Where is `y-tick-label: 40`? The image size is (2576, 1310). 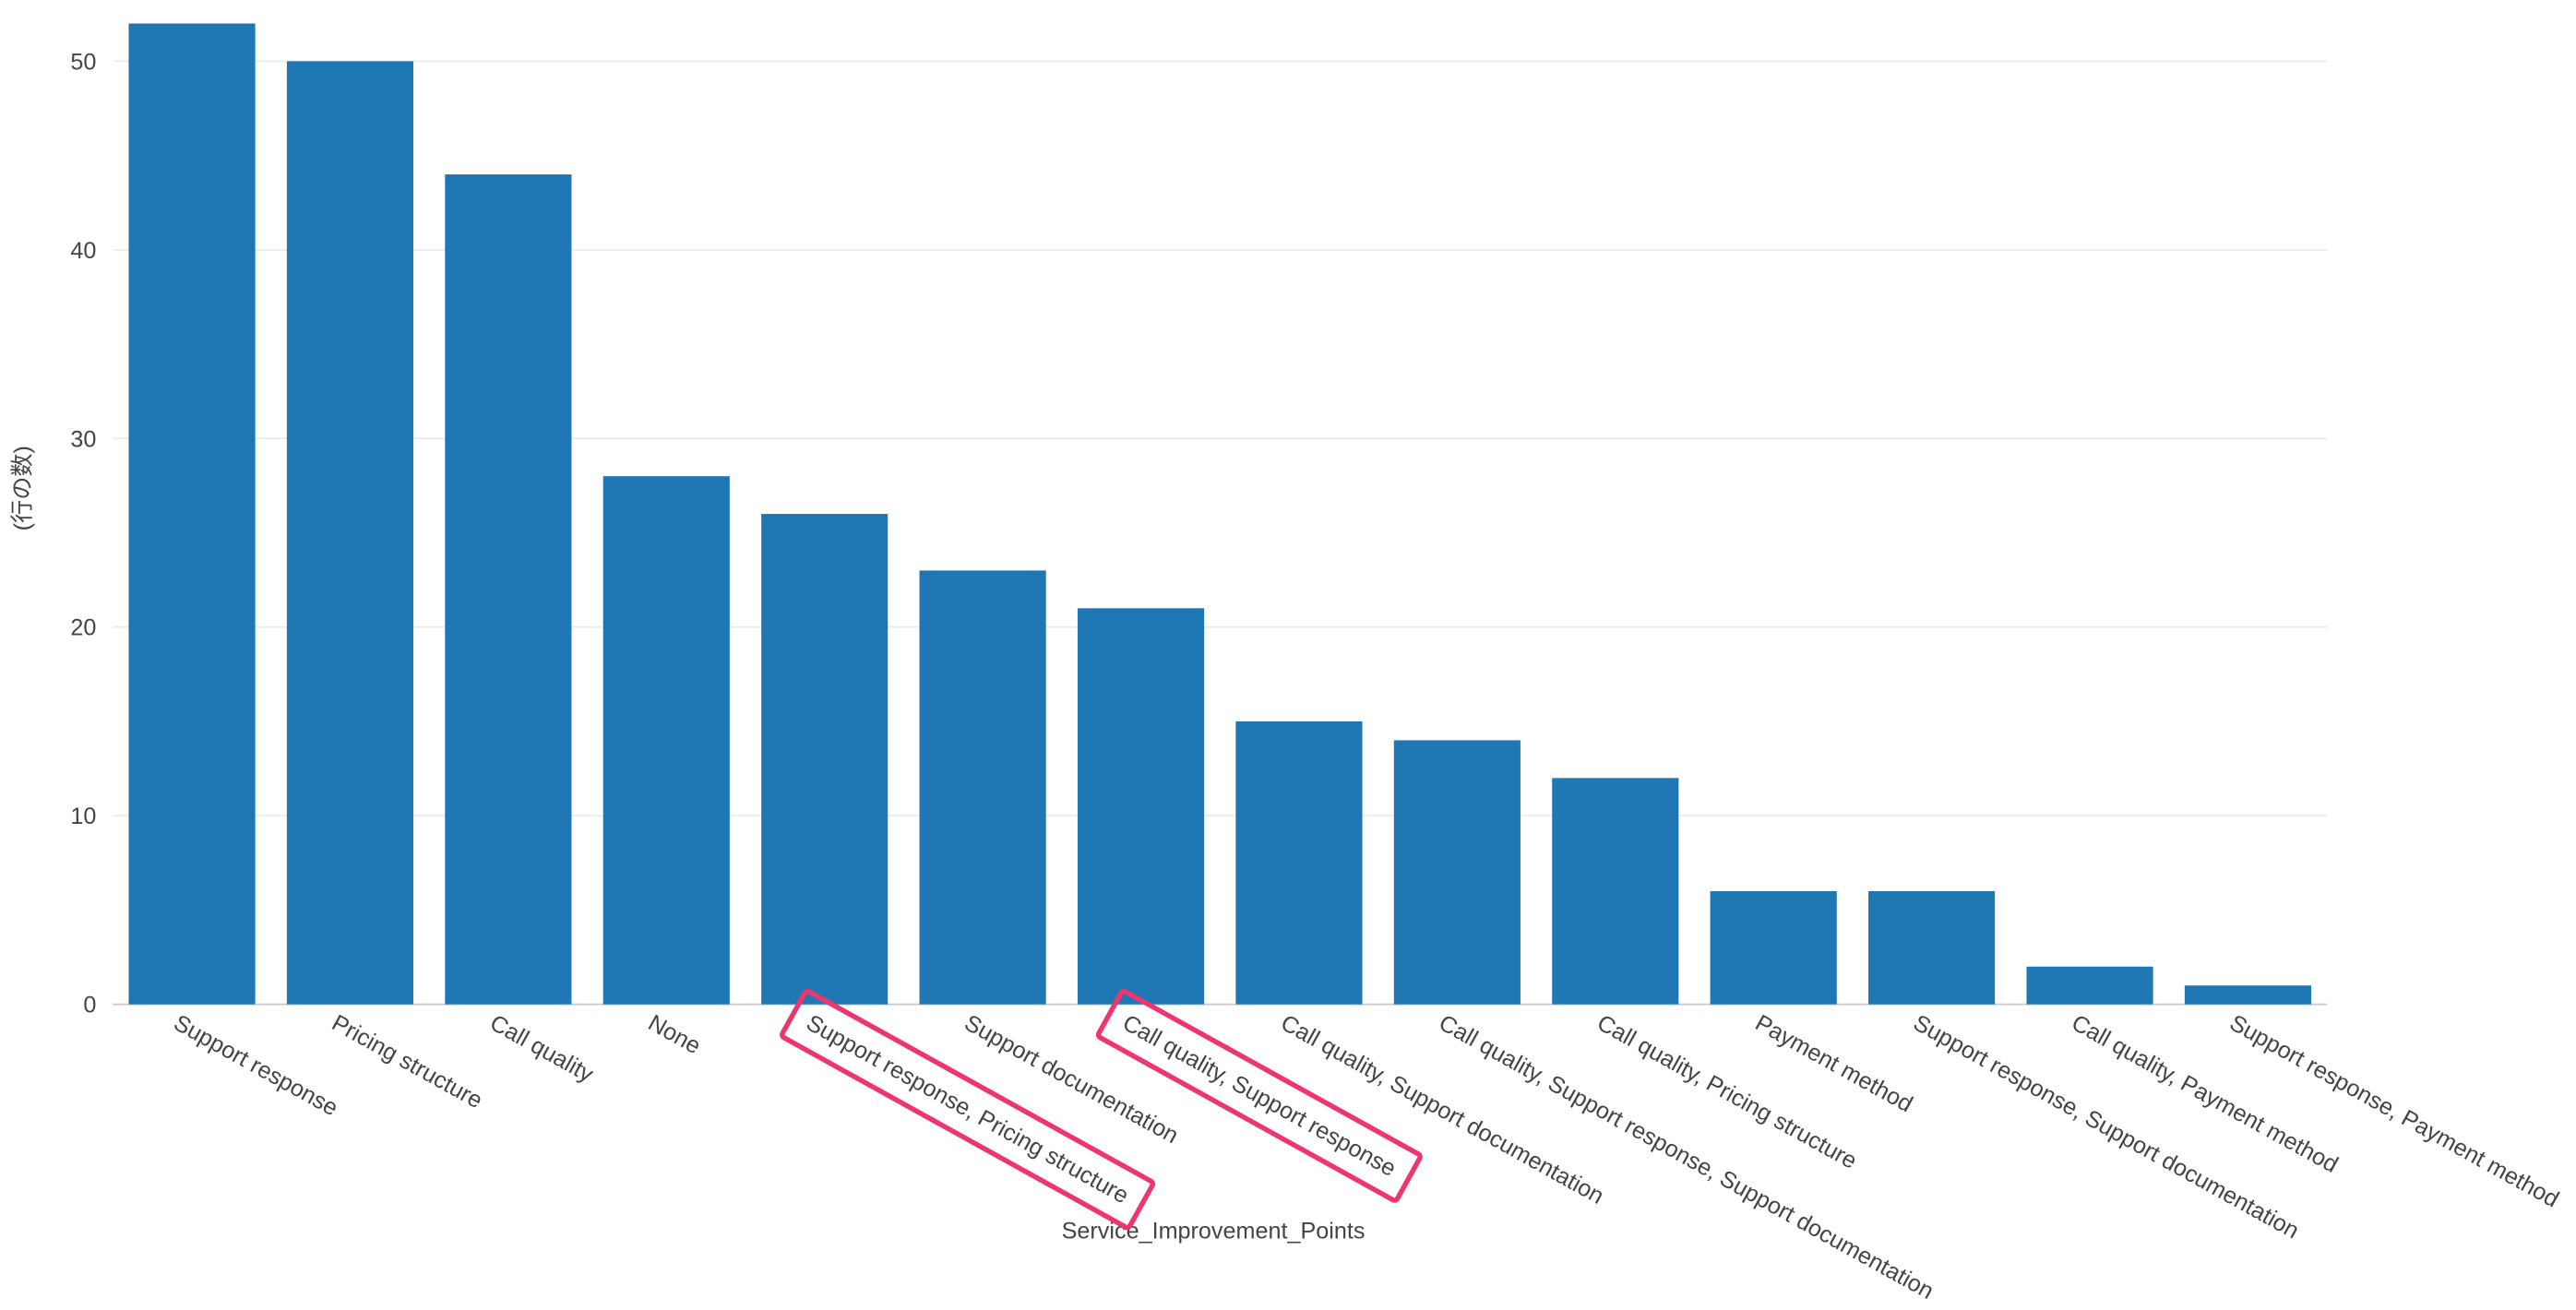
y-tick-label: 40 is located at coordinates (83, 251).